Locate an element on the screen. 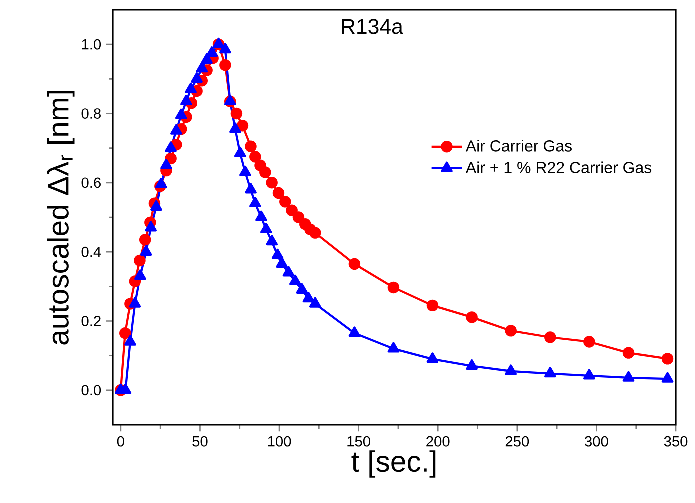 This screenshot has width=695, height=503. x-tick-label: 150 is located at coordinates (359, 441).